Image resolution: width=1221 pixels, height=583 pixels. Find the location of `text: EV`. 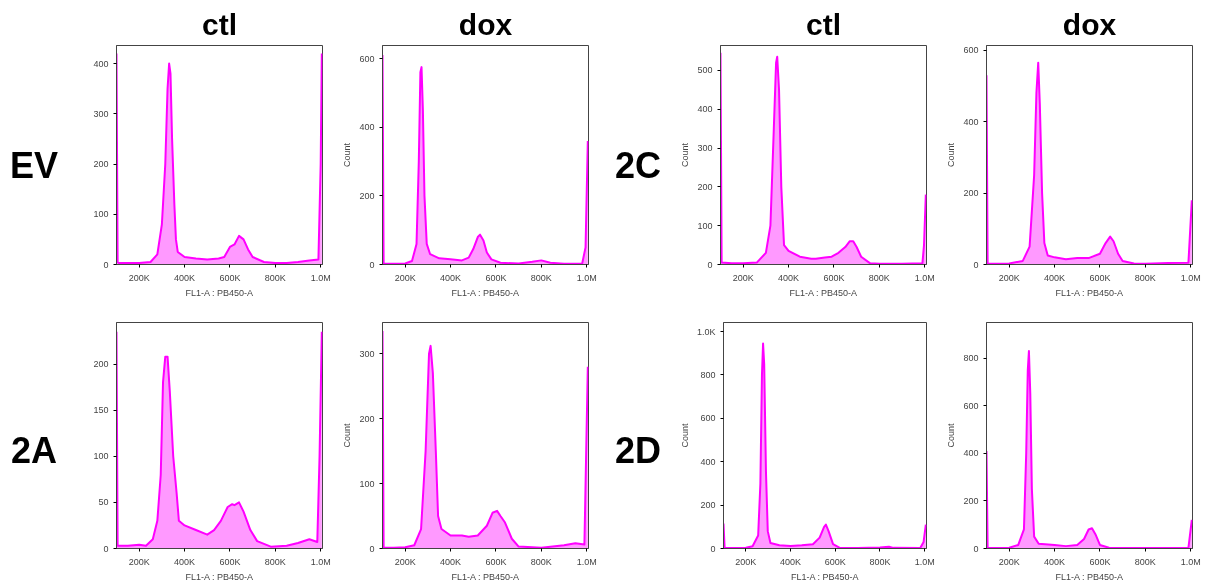

text: EV is located at coordinates (34, 166).